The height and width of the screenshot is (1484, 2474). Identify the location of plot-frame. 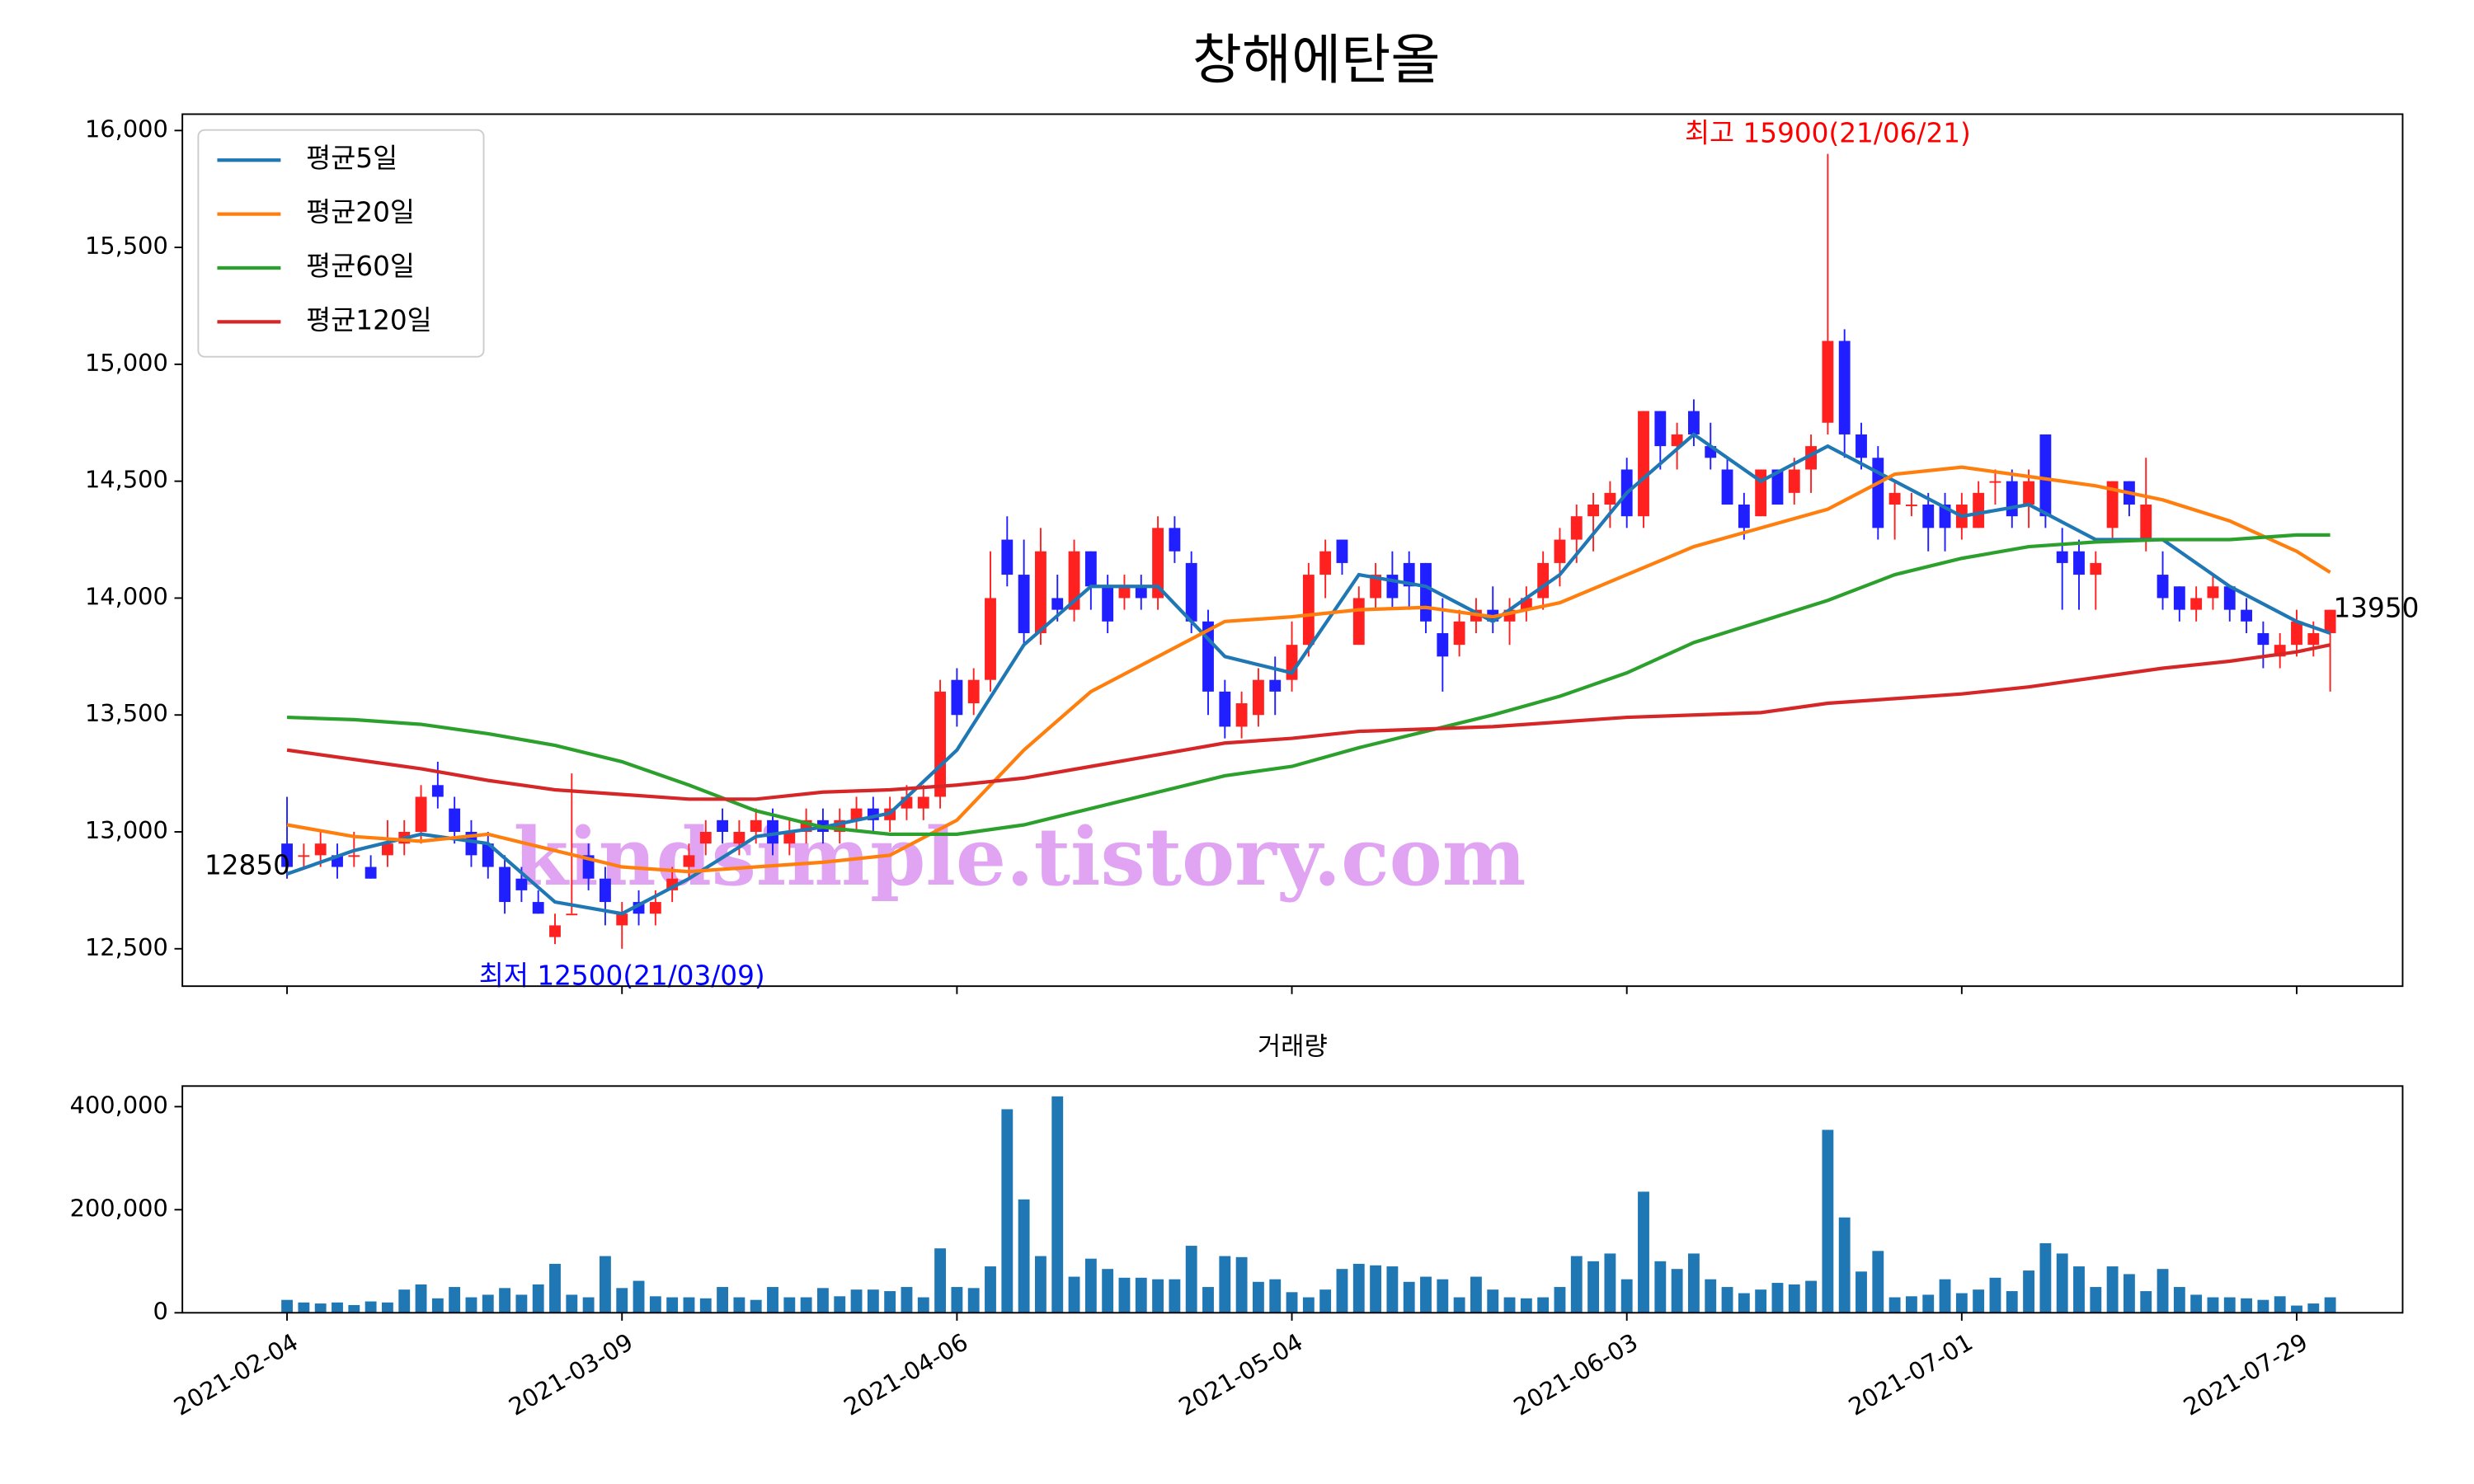
(1292, 1199).